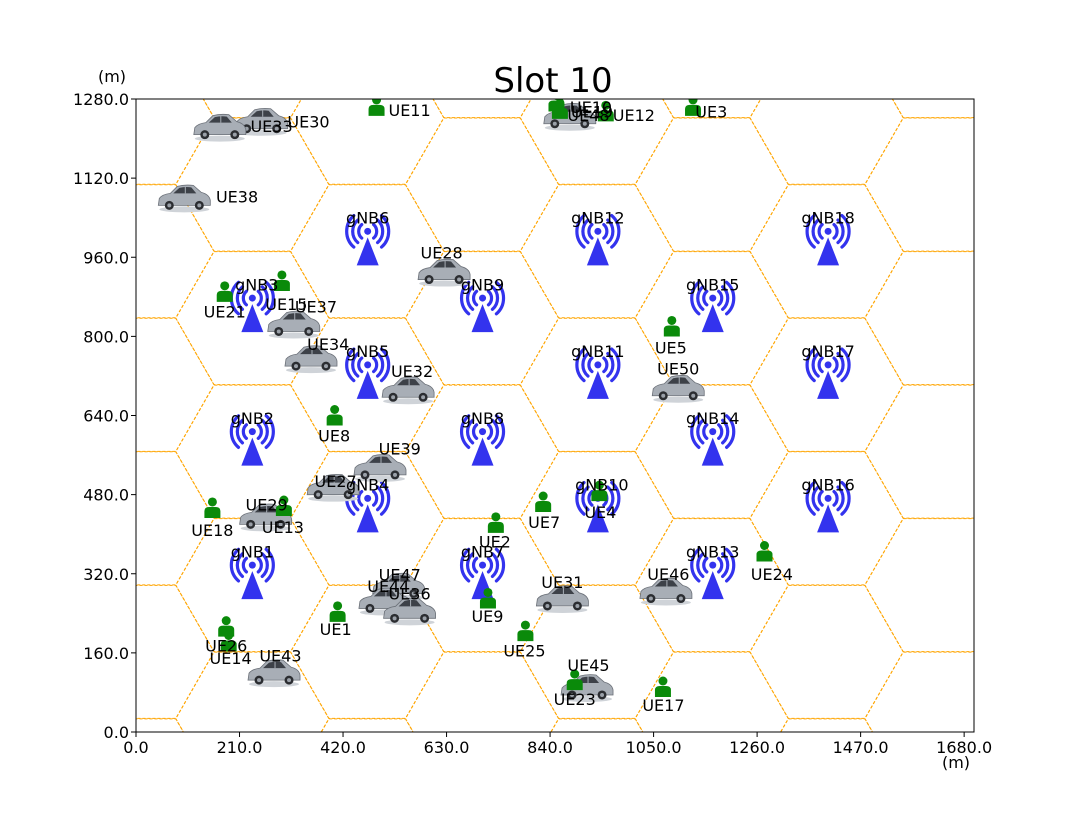  I want to click on mark-label: UE29, so click(267, 505).